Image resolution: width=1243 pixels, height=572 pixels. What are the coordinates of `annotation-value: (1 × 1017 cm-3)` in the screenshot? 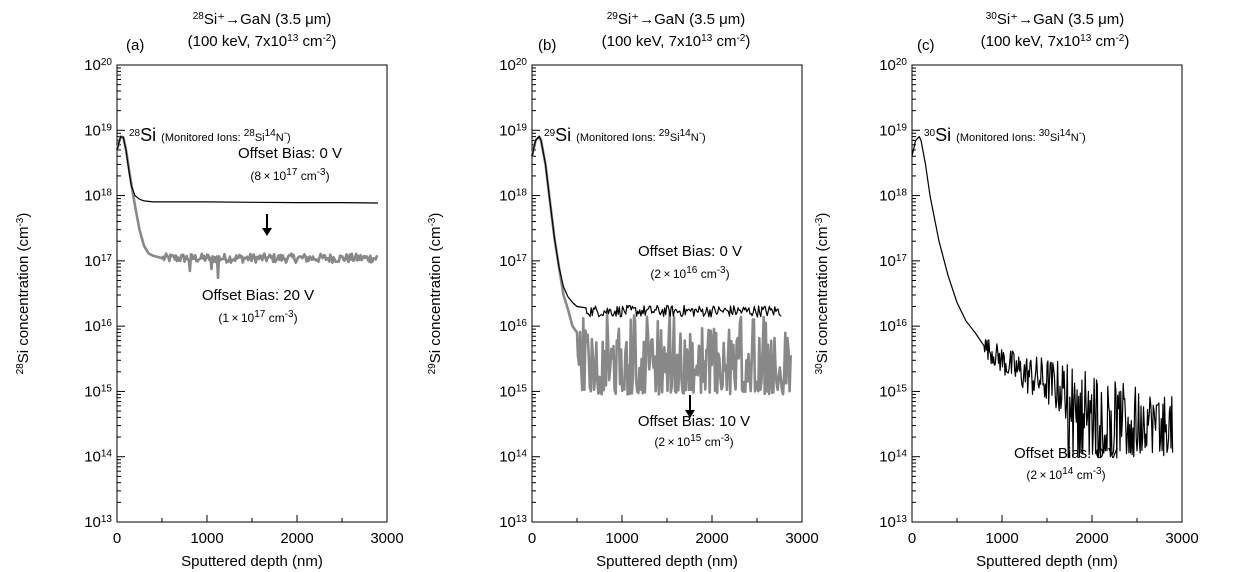 It's located at (257, 317).